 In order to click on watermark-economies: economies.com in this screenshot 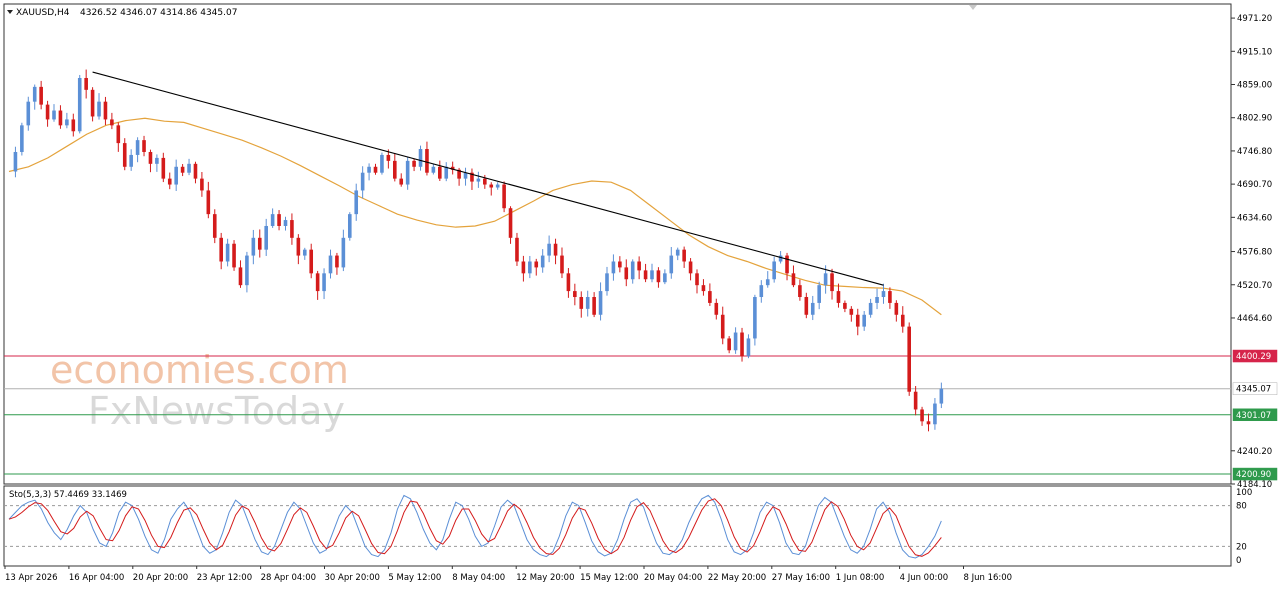, I will do `click(199, 370)`.